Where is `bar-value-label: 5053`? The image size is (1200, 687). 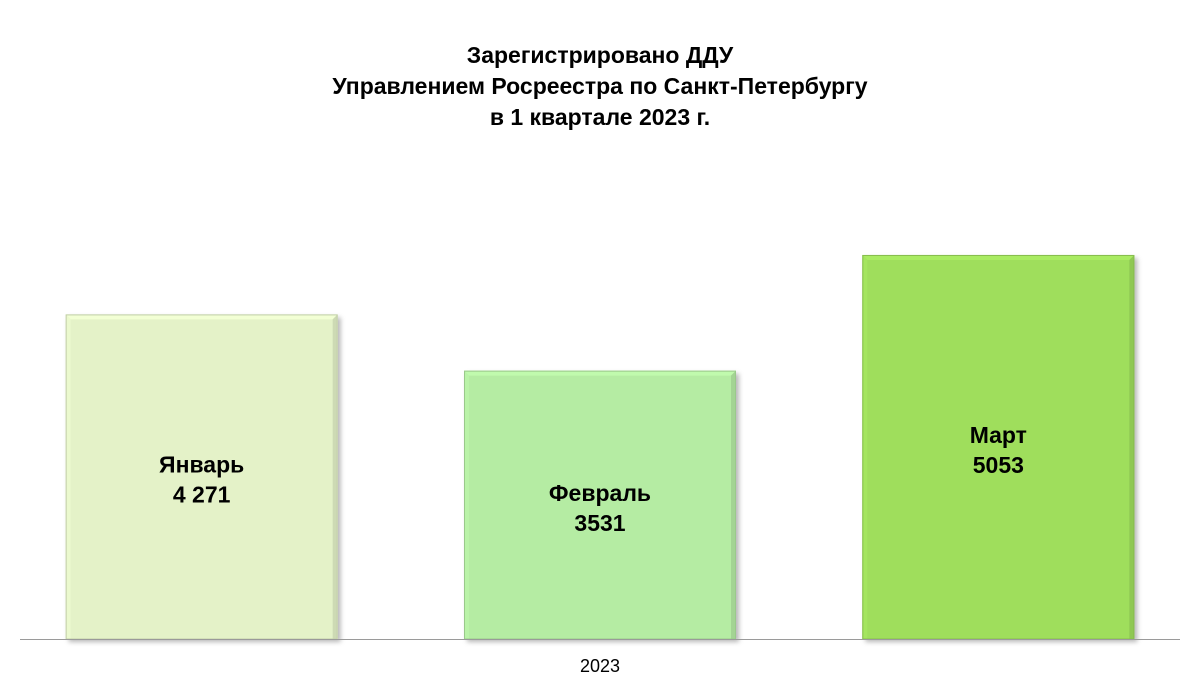
bar-value-label: 5053 is located at coordinates (998, 465).